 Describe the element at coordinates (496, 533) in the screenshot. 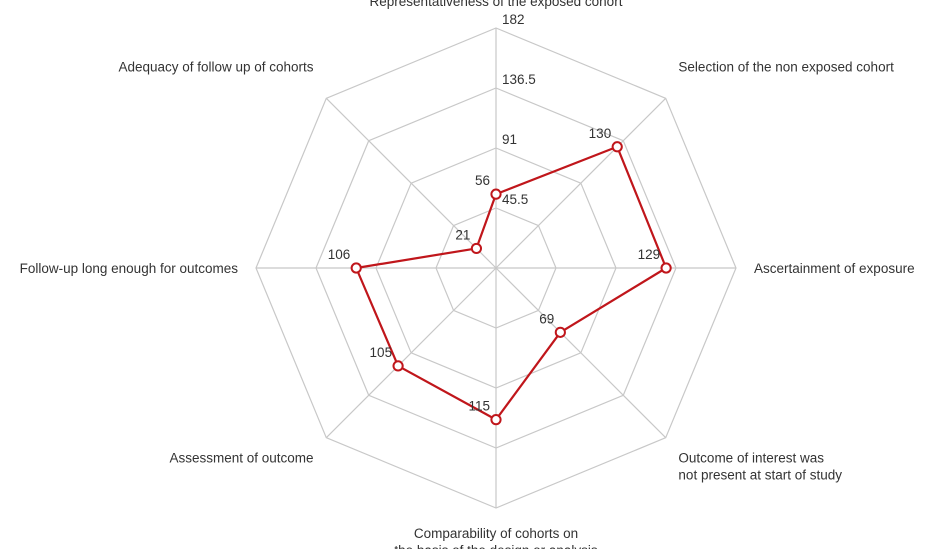

I see `axis-label: Comparability of cohorts on` at that location.